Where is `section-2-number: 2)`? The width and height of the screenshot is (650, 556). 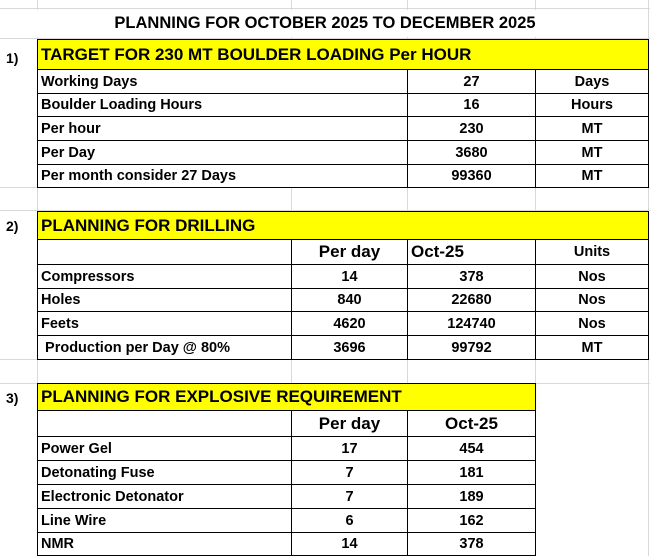 section-2-number: 2) is located at coordinates (12, 226).